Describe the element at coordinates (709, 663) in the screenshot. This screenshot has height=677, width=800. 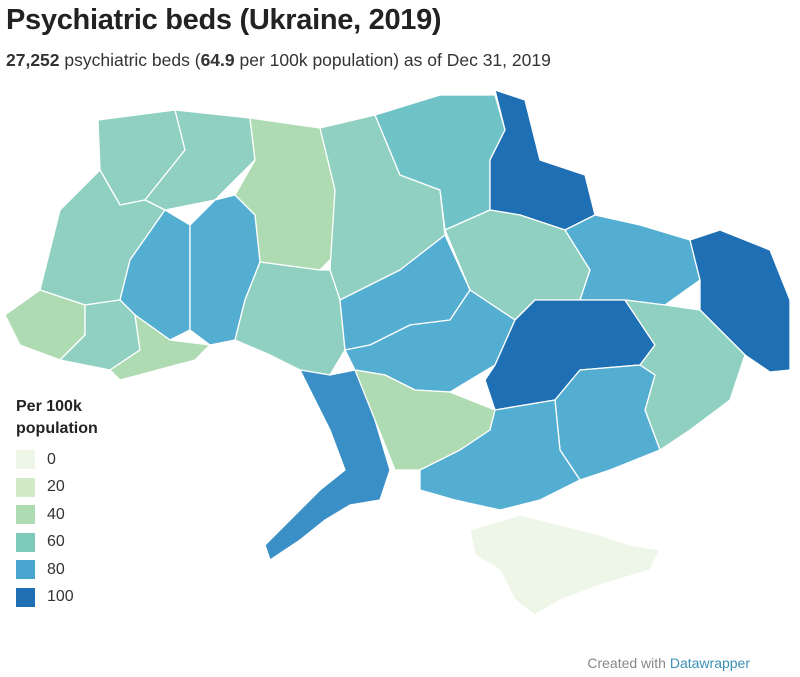
I see `datawrapper-link: Datawrapper` at that location.